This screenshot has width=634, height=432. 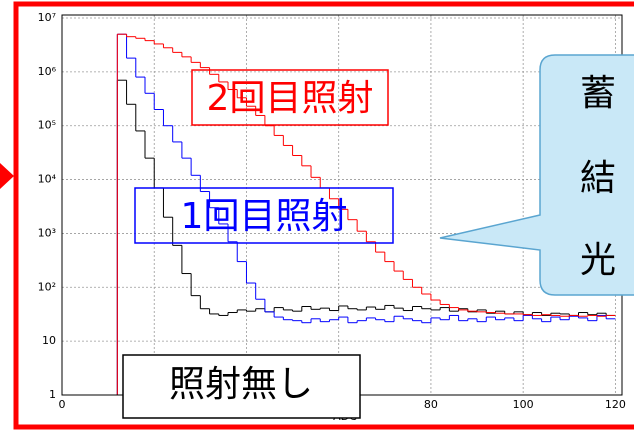 What do you see at coordinates (47, 179) in the screenshot?
I see `y-tick-label: 10⁴` at bounding box center [47, 179].